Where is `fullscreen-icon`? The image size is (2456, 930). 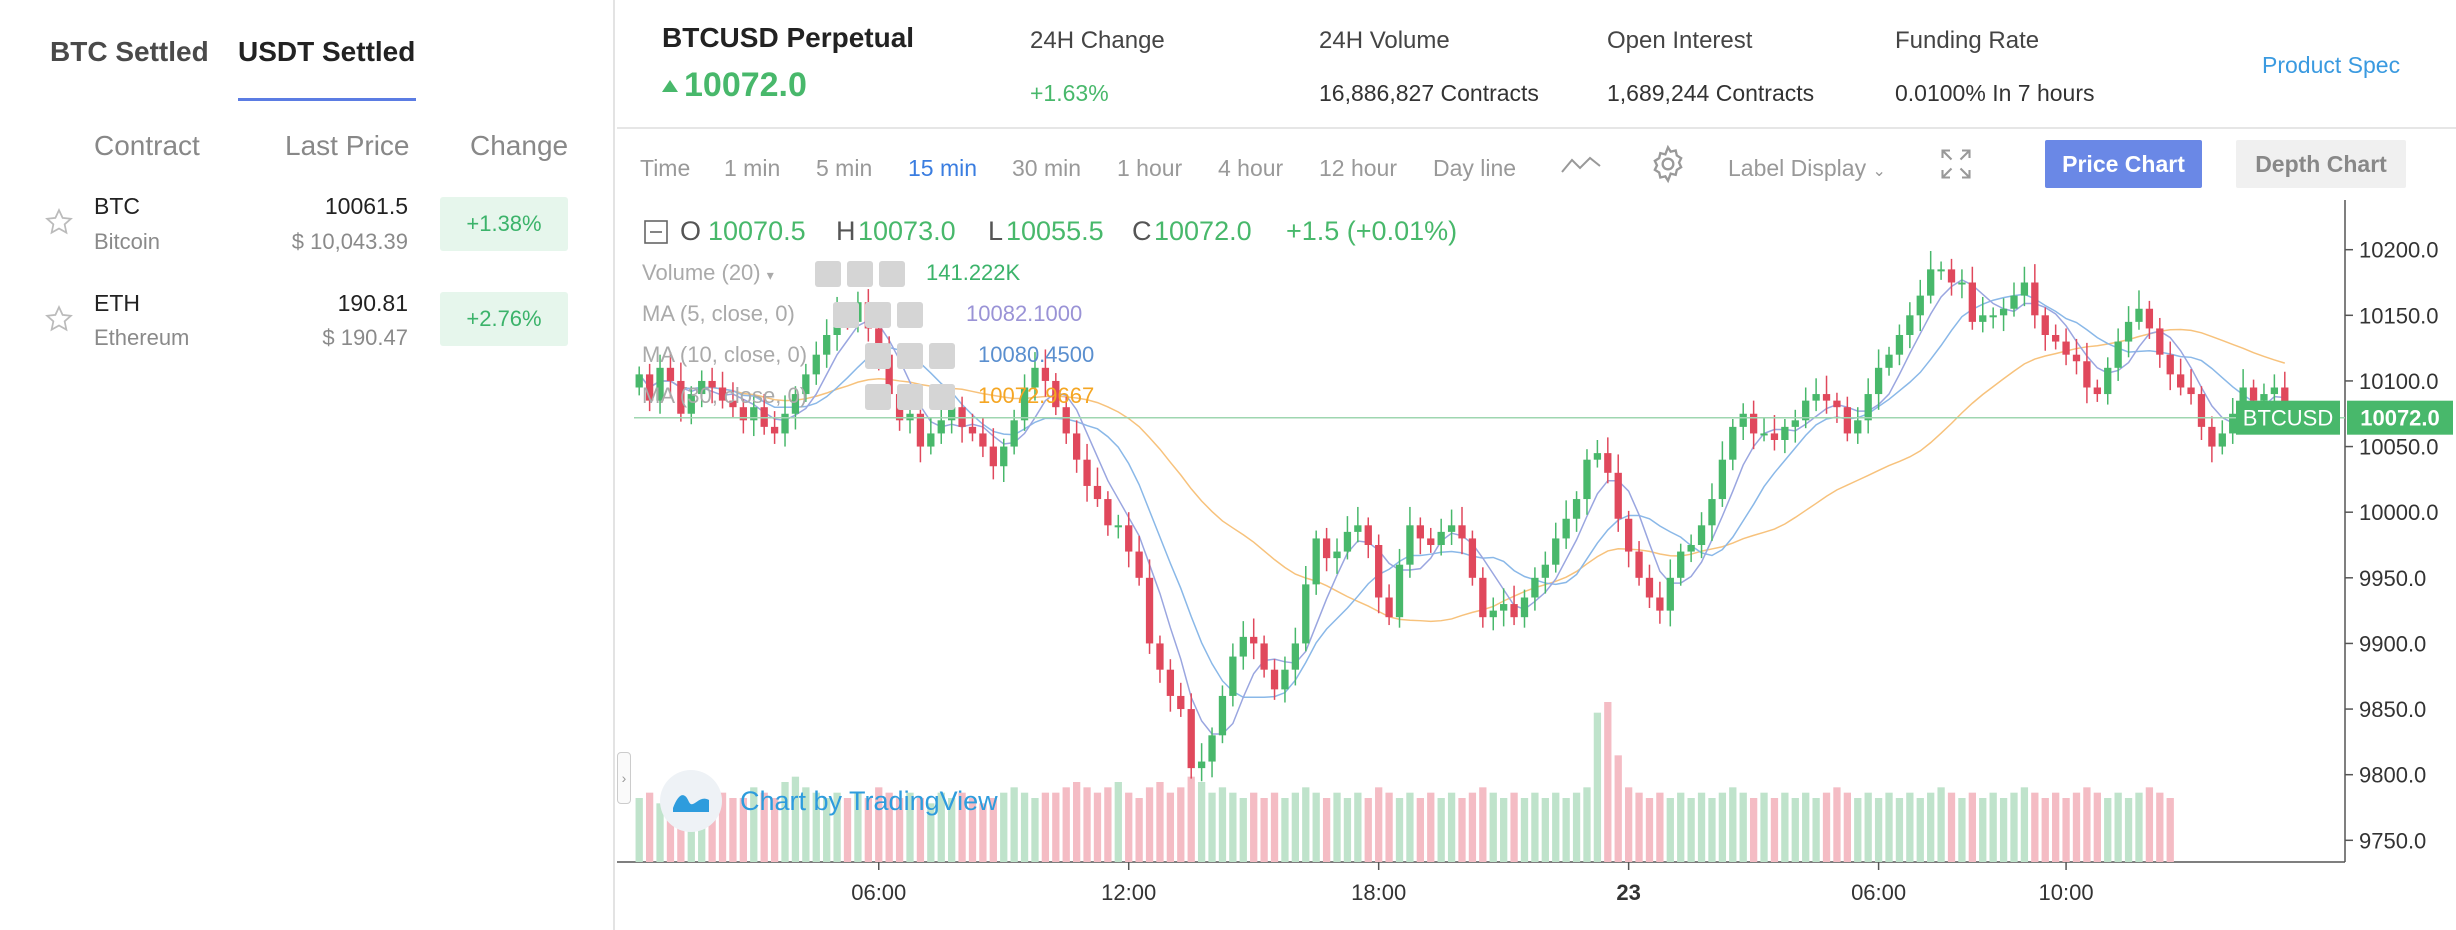
fullscreen-icon is located at coordinates (1956, 164).